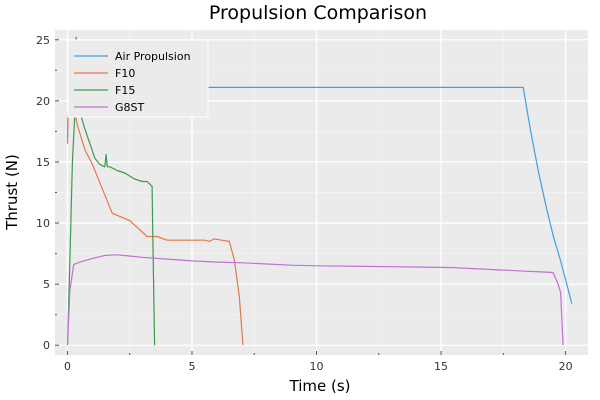 This screenshot has height=400, width=600. I want to click on legend-box, so click(138, 78).